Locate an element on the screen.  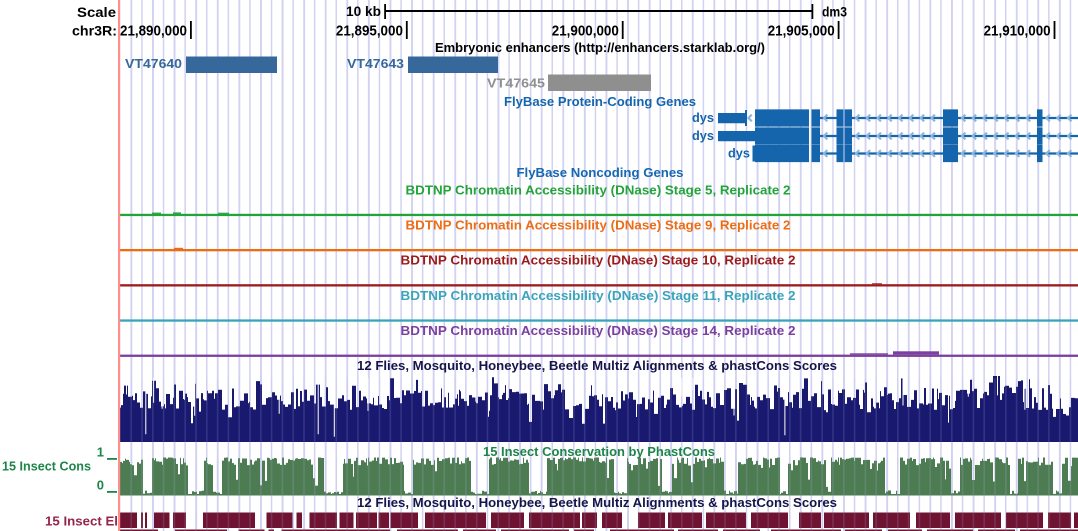
svg-text: 0 is located at coordinates (100, 485).